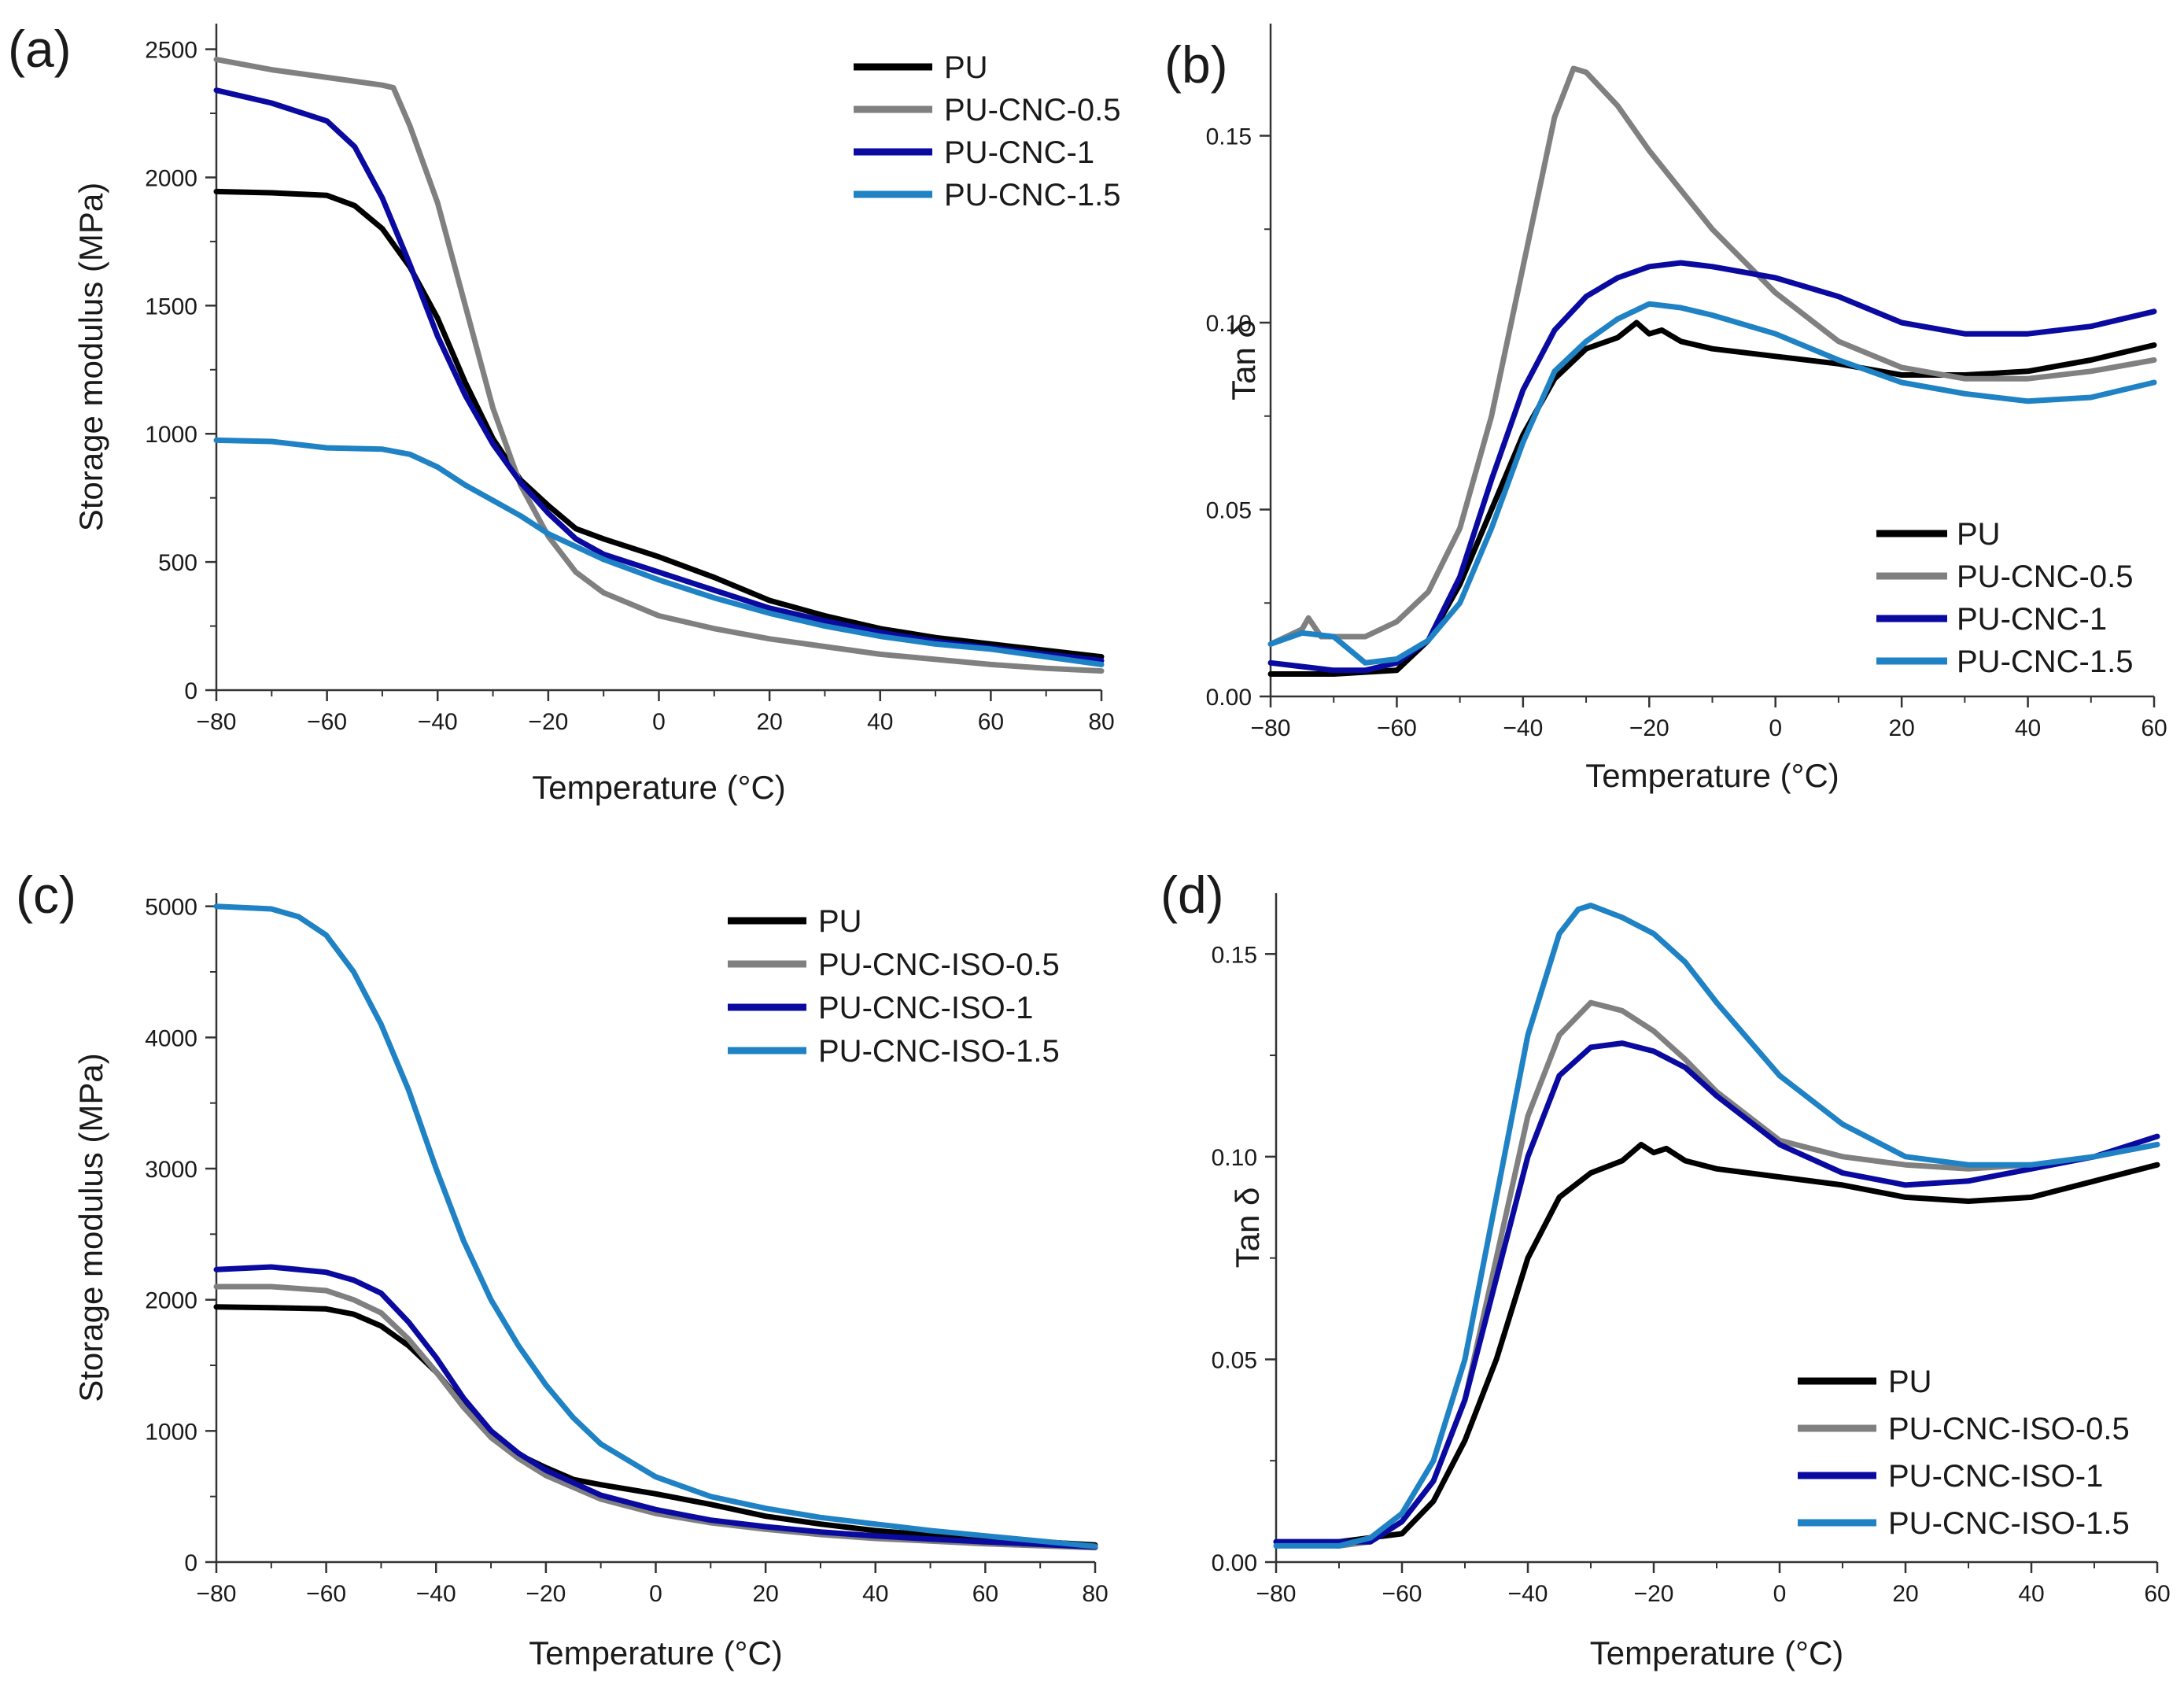 The height and width of the screenshot is (1699, 2184). What do you see at coordinates (987, 131) in the screenshot?
I see `legend: PU PU-CNC-0.5 PU-CNC-1 PU-CNC-1.5` at bounding box center [987, 131].